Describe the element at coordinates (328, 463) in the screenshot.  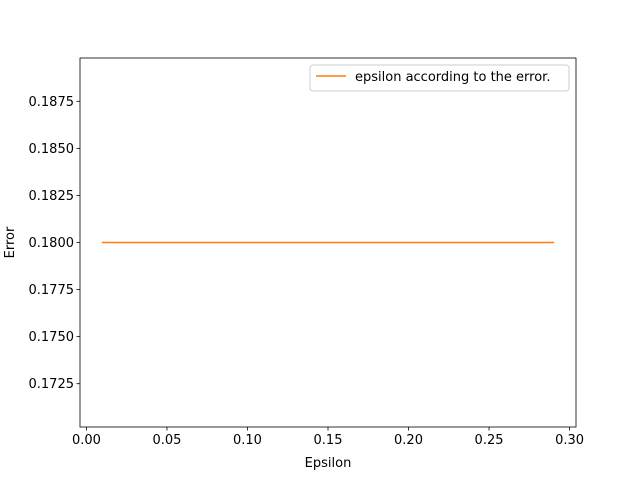
I see `x-axis-label: Epsilon` at that location.